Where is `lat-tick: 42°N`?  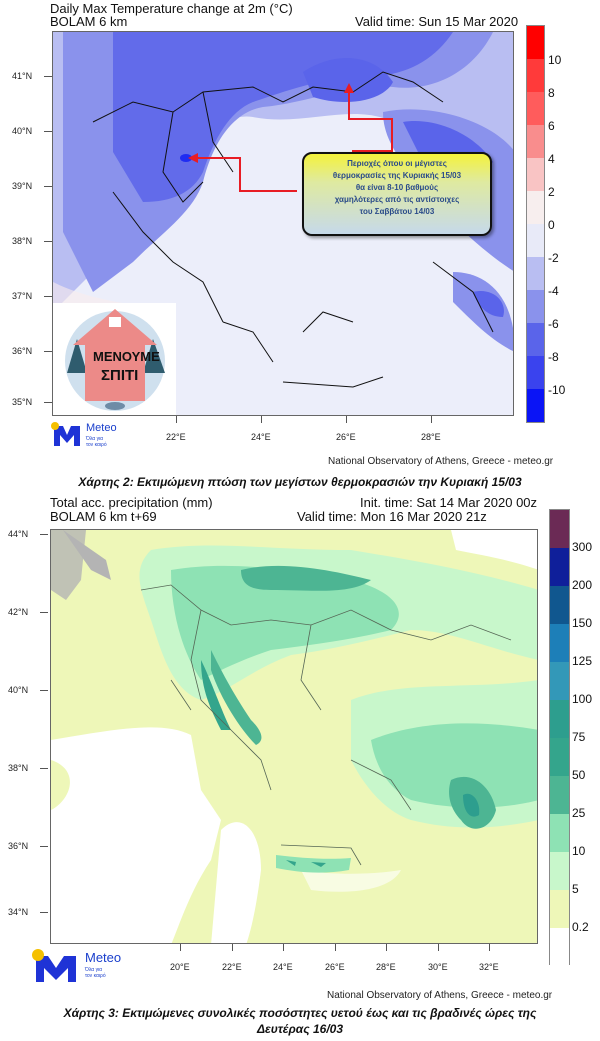
lat-tick: 42°N is located at coordinates (18, 612).